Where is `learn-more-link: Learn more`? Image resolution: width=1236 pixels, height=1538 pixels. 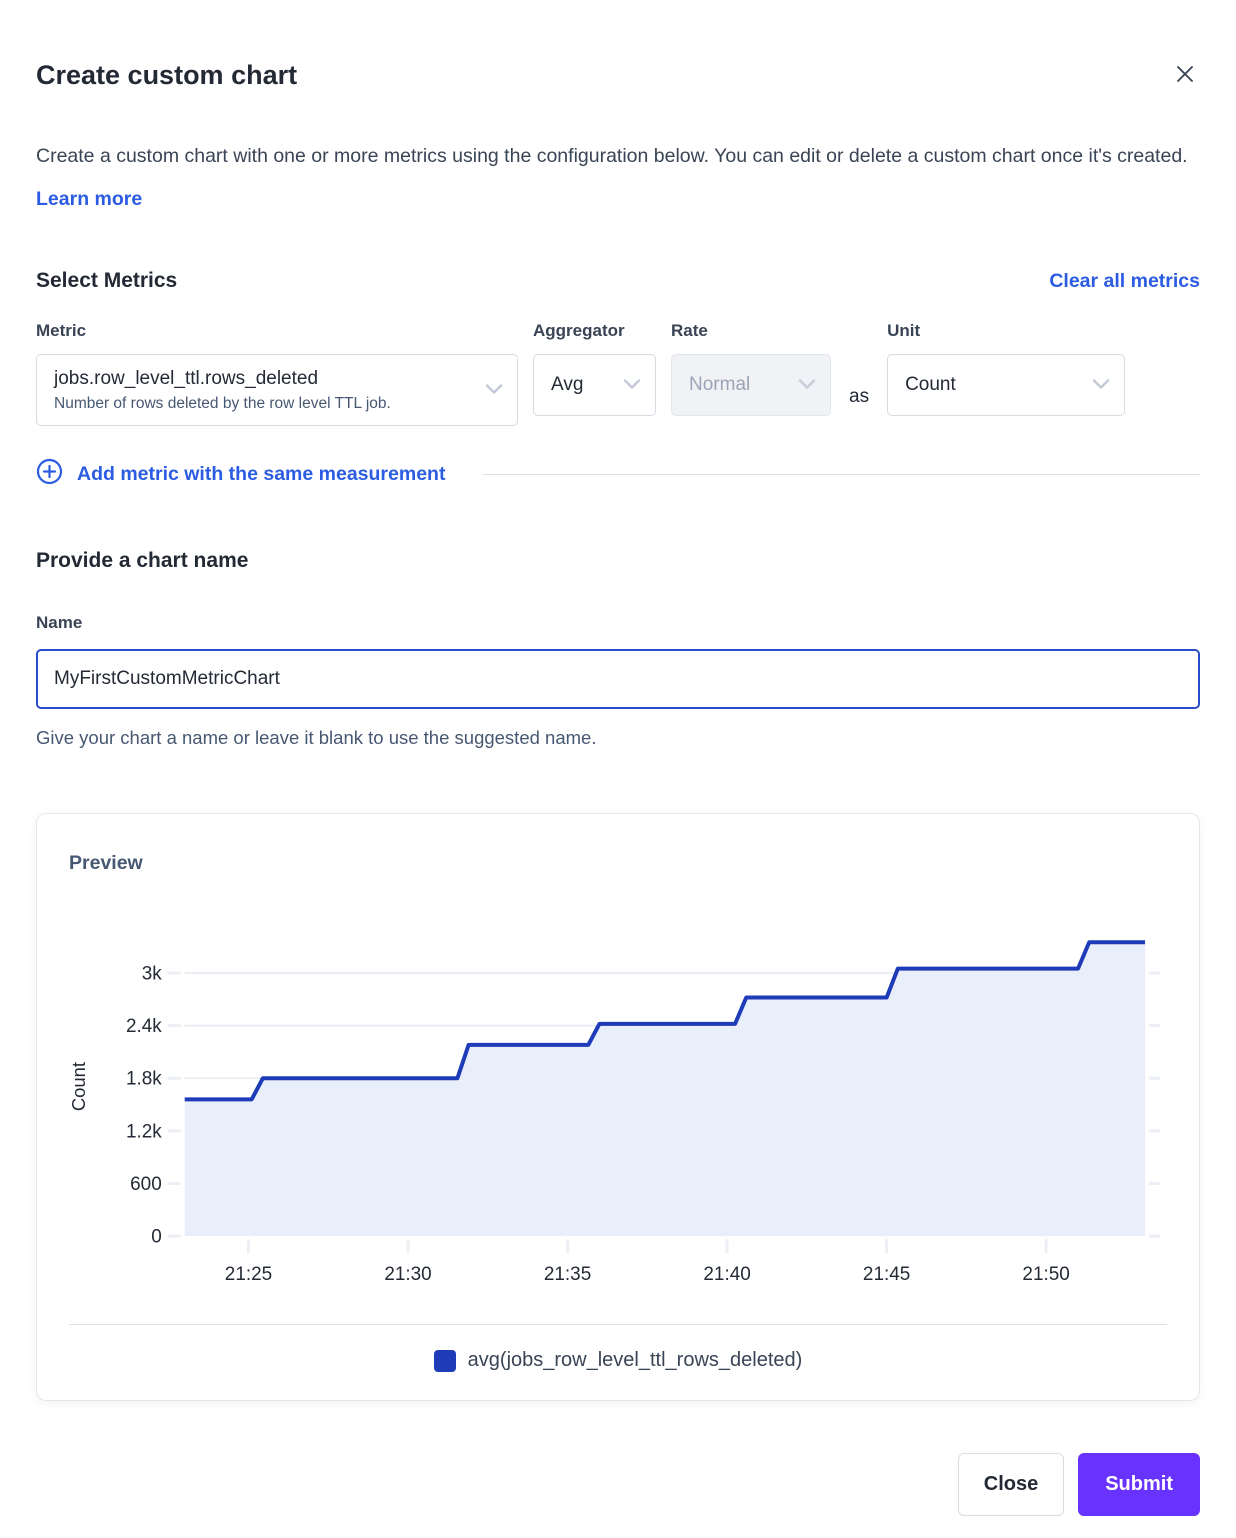 learn-more-link: Learn more is located at coordinates (89, 199).